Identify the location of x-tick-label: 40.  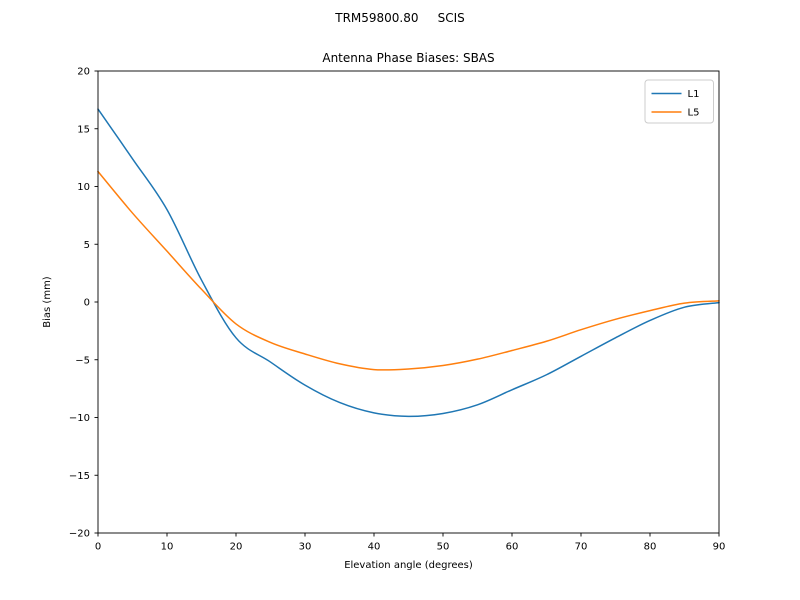
(374, 547).